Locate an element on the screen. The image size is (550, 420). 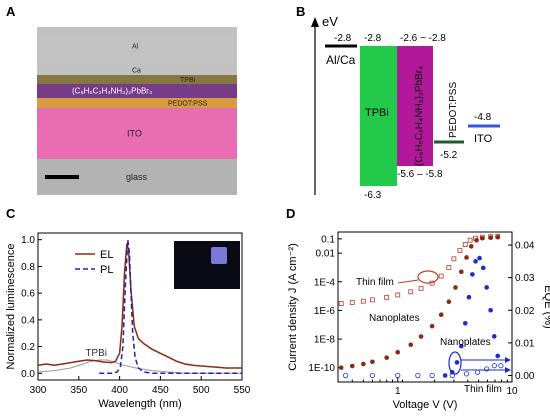
plot-c-y-tick-label: 0.6 is located at coordinates (28, 294).